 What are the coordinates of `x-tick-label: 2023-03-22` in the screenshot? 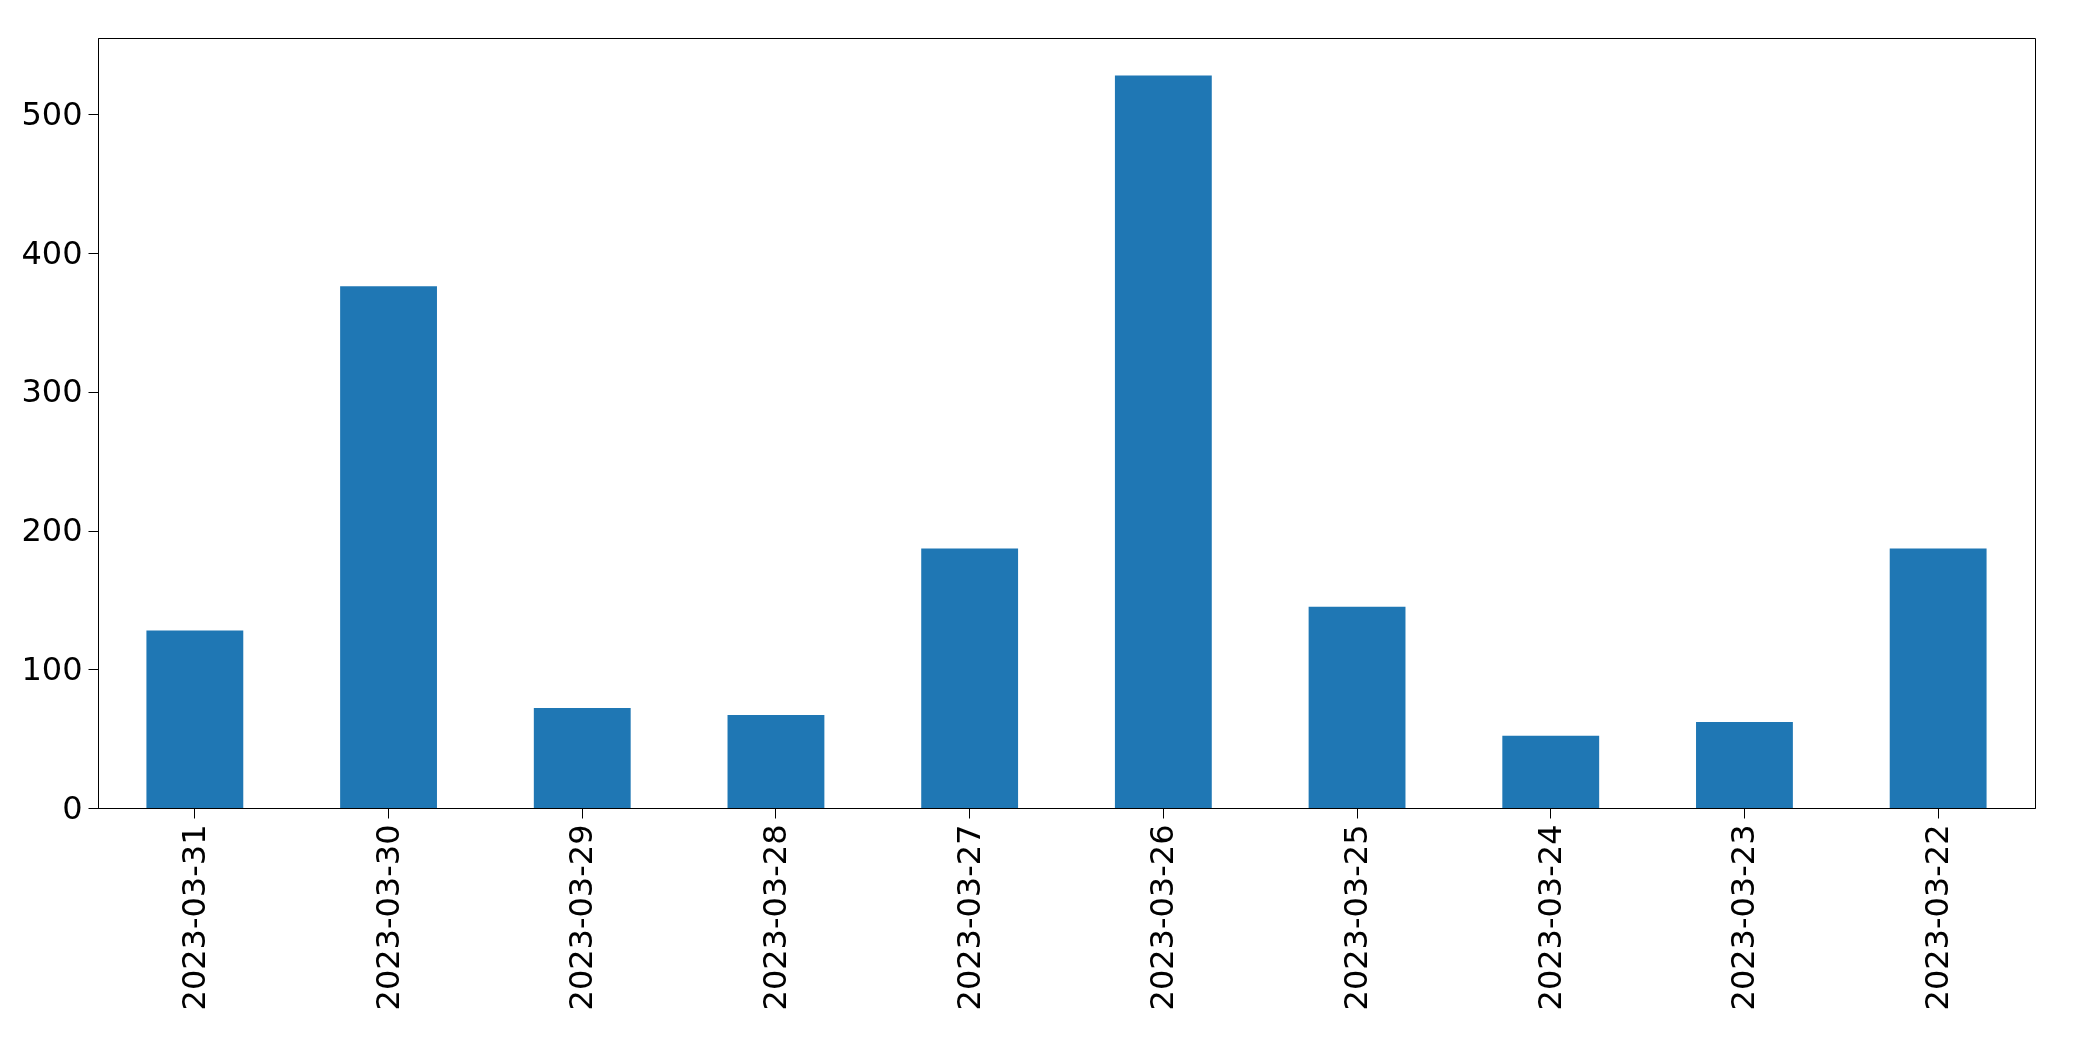 It's located at (1937, 917).